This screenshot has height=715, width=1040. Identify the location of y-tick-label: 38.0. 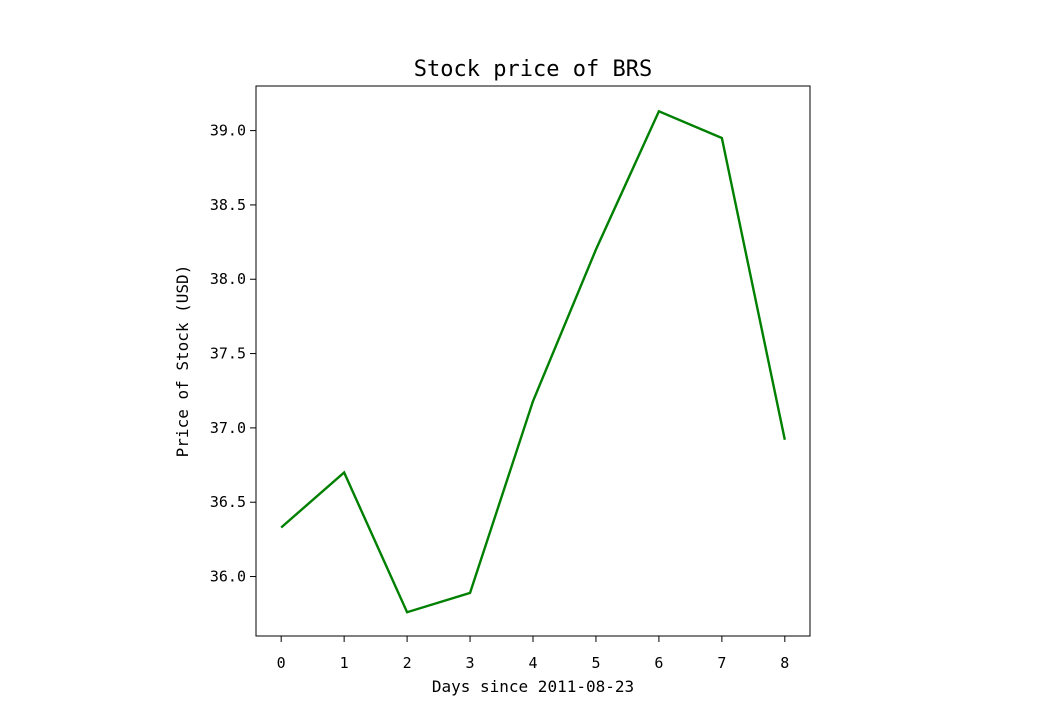
(228, 279).